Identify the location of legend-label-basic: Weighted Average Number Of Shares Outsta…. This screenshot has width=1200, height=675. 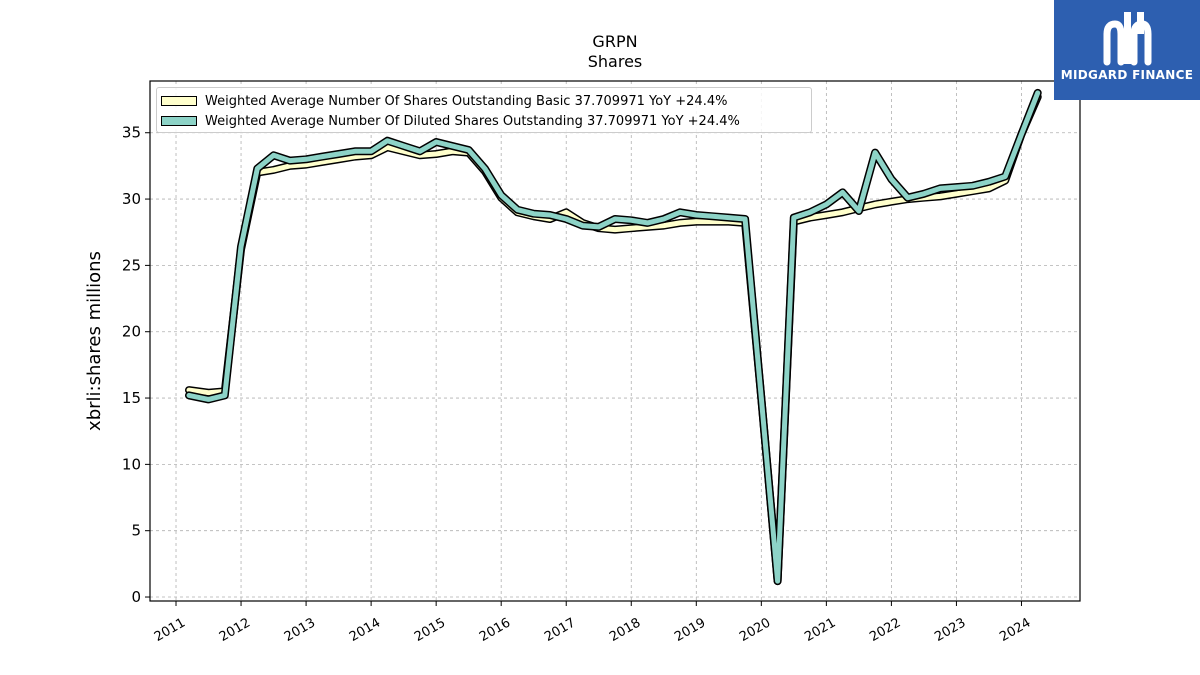
(466, 101).